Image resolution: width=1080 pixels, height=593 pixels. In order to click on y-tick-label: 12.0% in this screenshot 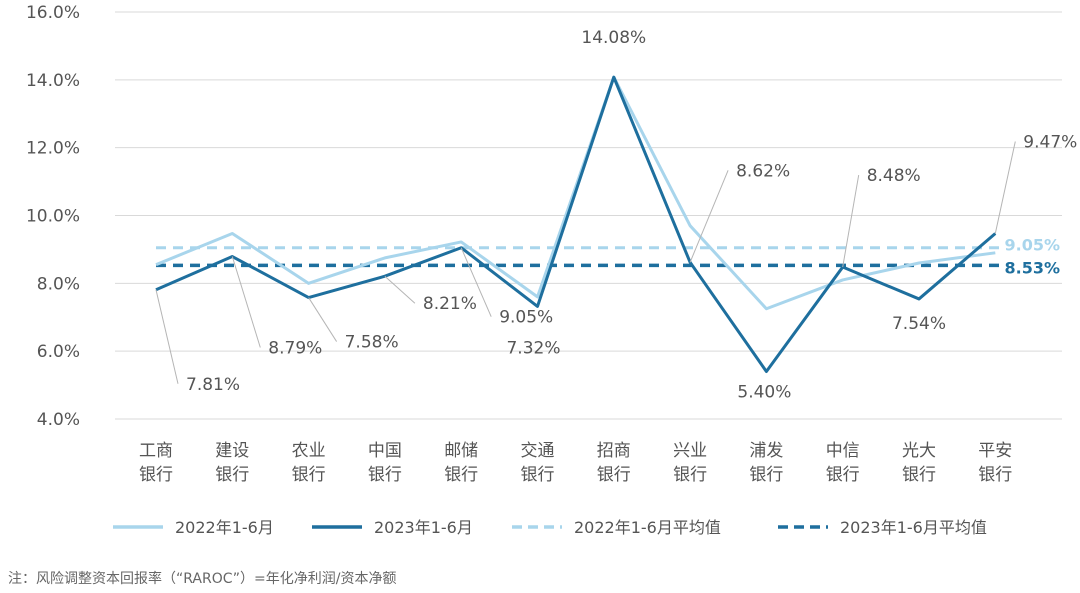, I will do `click(53, 149)`.